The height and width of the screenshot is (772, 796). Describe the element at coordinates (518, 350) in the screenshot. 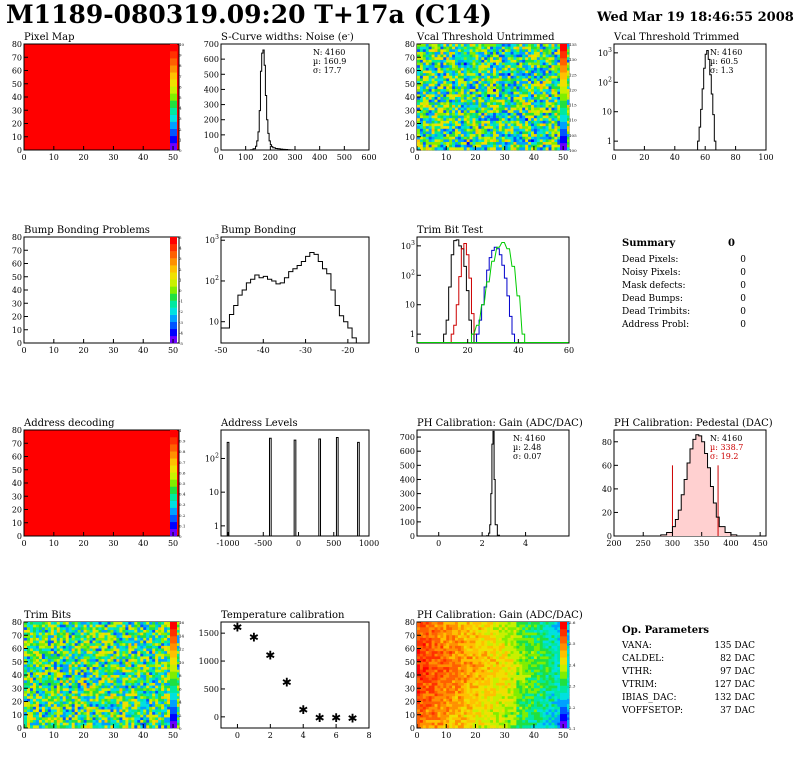

I see `x-tick-label: 40` at that location.